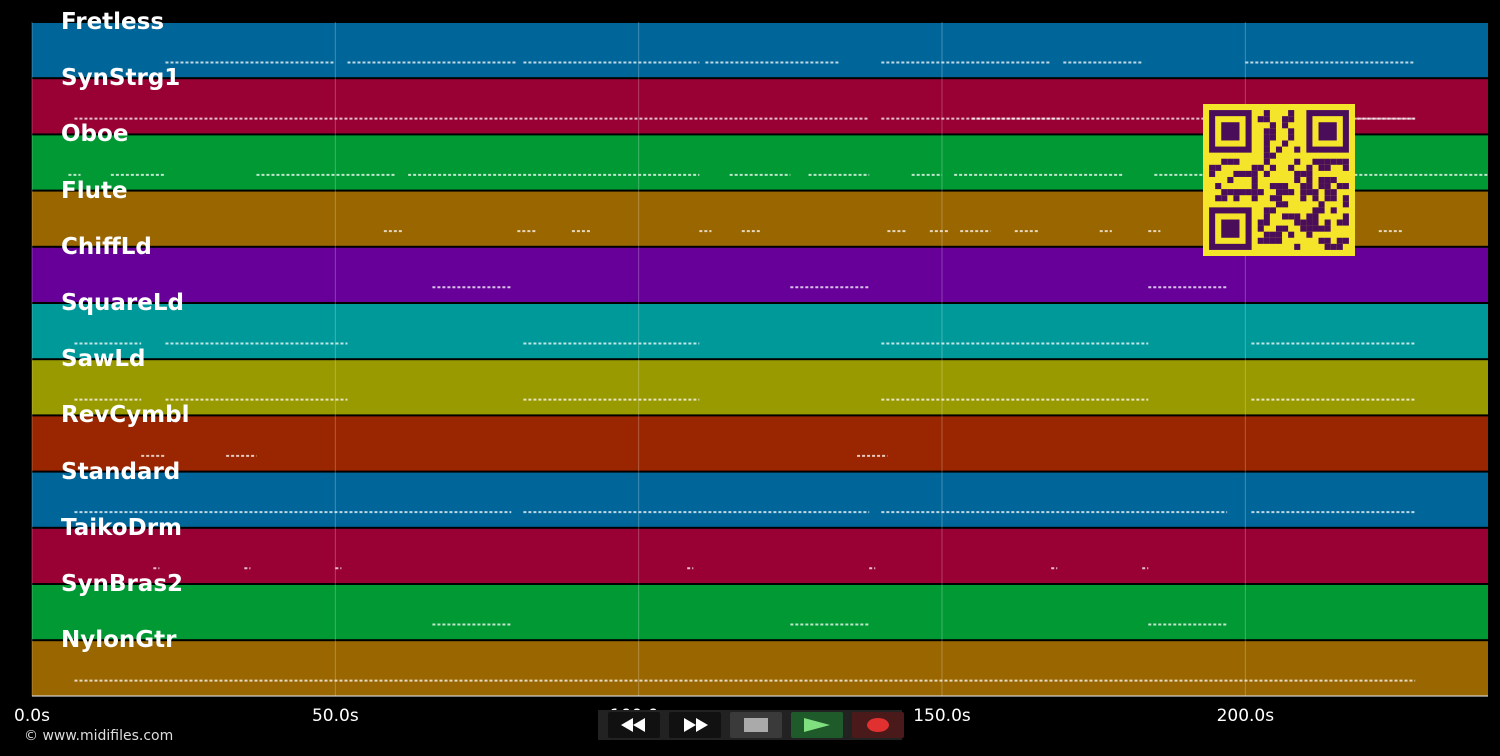 Image resolution: width=1500 pixels, height=756 pixels. What do you see at coordinates (95, 134) in the screenshot?
I see `track-label: Oboe` at bounding box center [95, 134].